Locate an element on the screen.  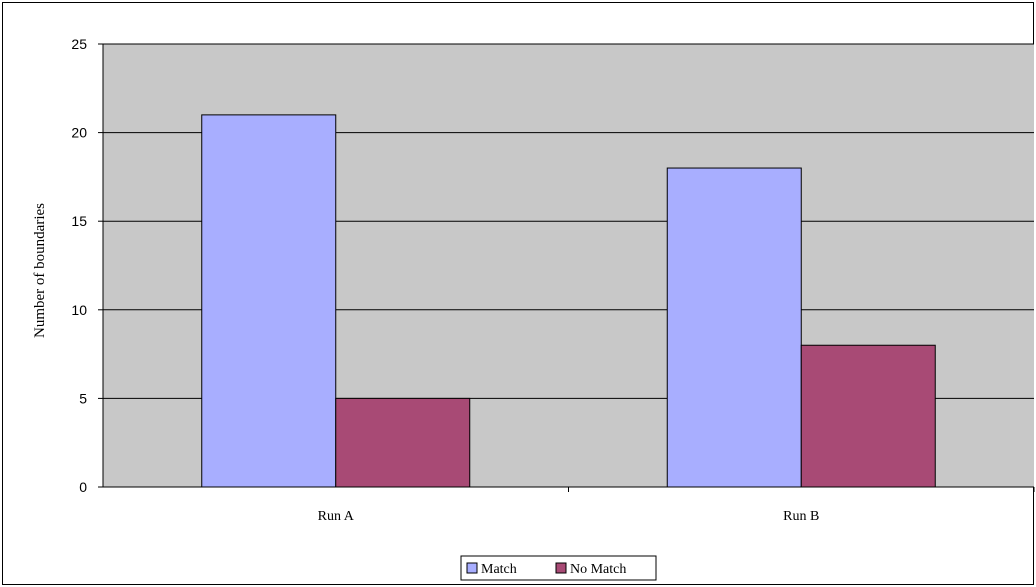
y-axis-title: Number of boundaries is located at coordinates (40, 270).